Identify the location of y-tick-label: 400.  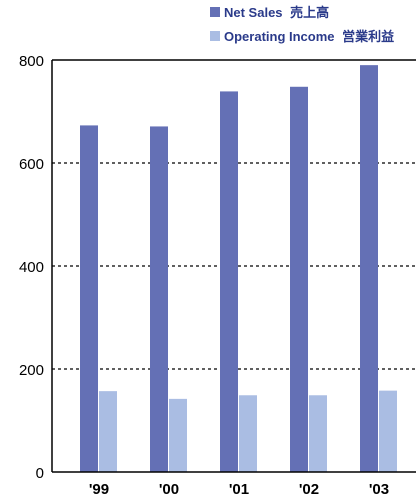
(31, 267).